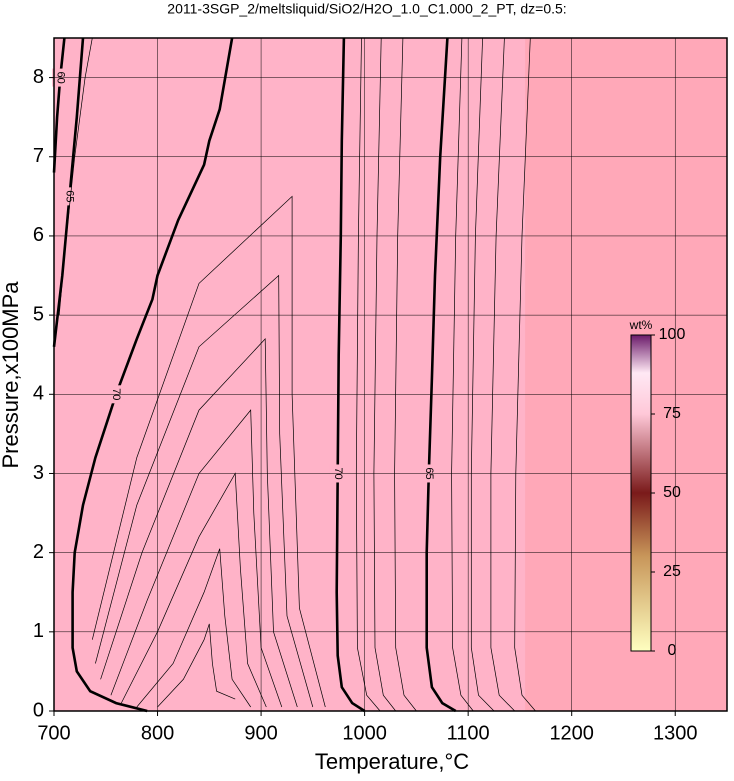 The image size is (734, 781). What do you see at coordinates (53, 733) in the screenshot?
I see `x-tick-label: 700` at bounding box center [53, 733].